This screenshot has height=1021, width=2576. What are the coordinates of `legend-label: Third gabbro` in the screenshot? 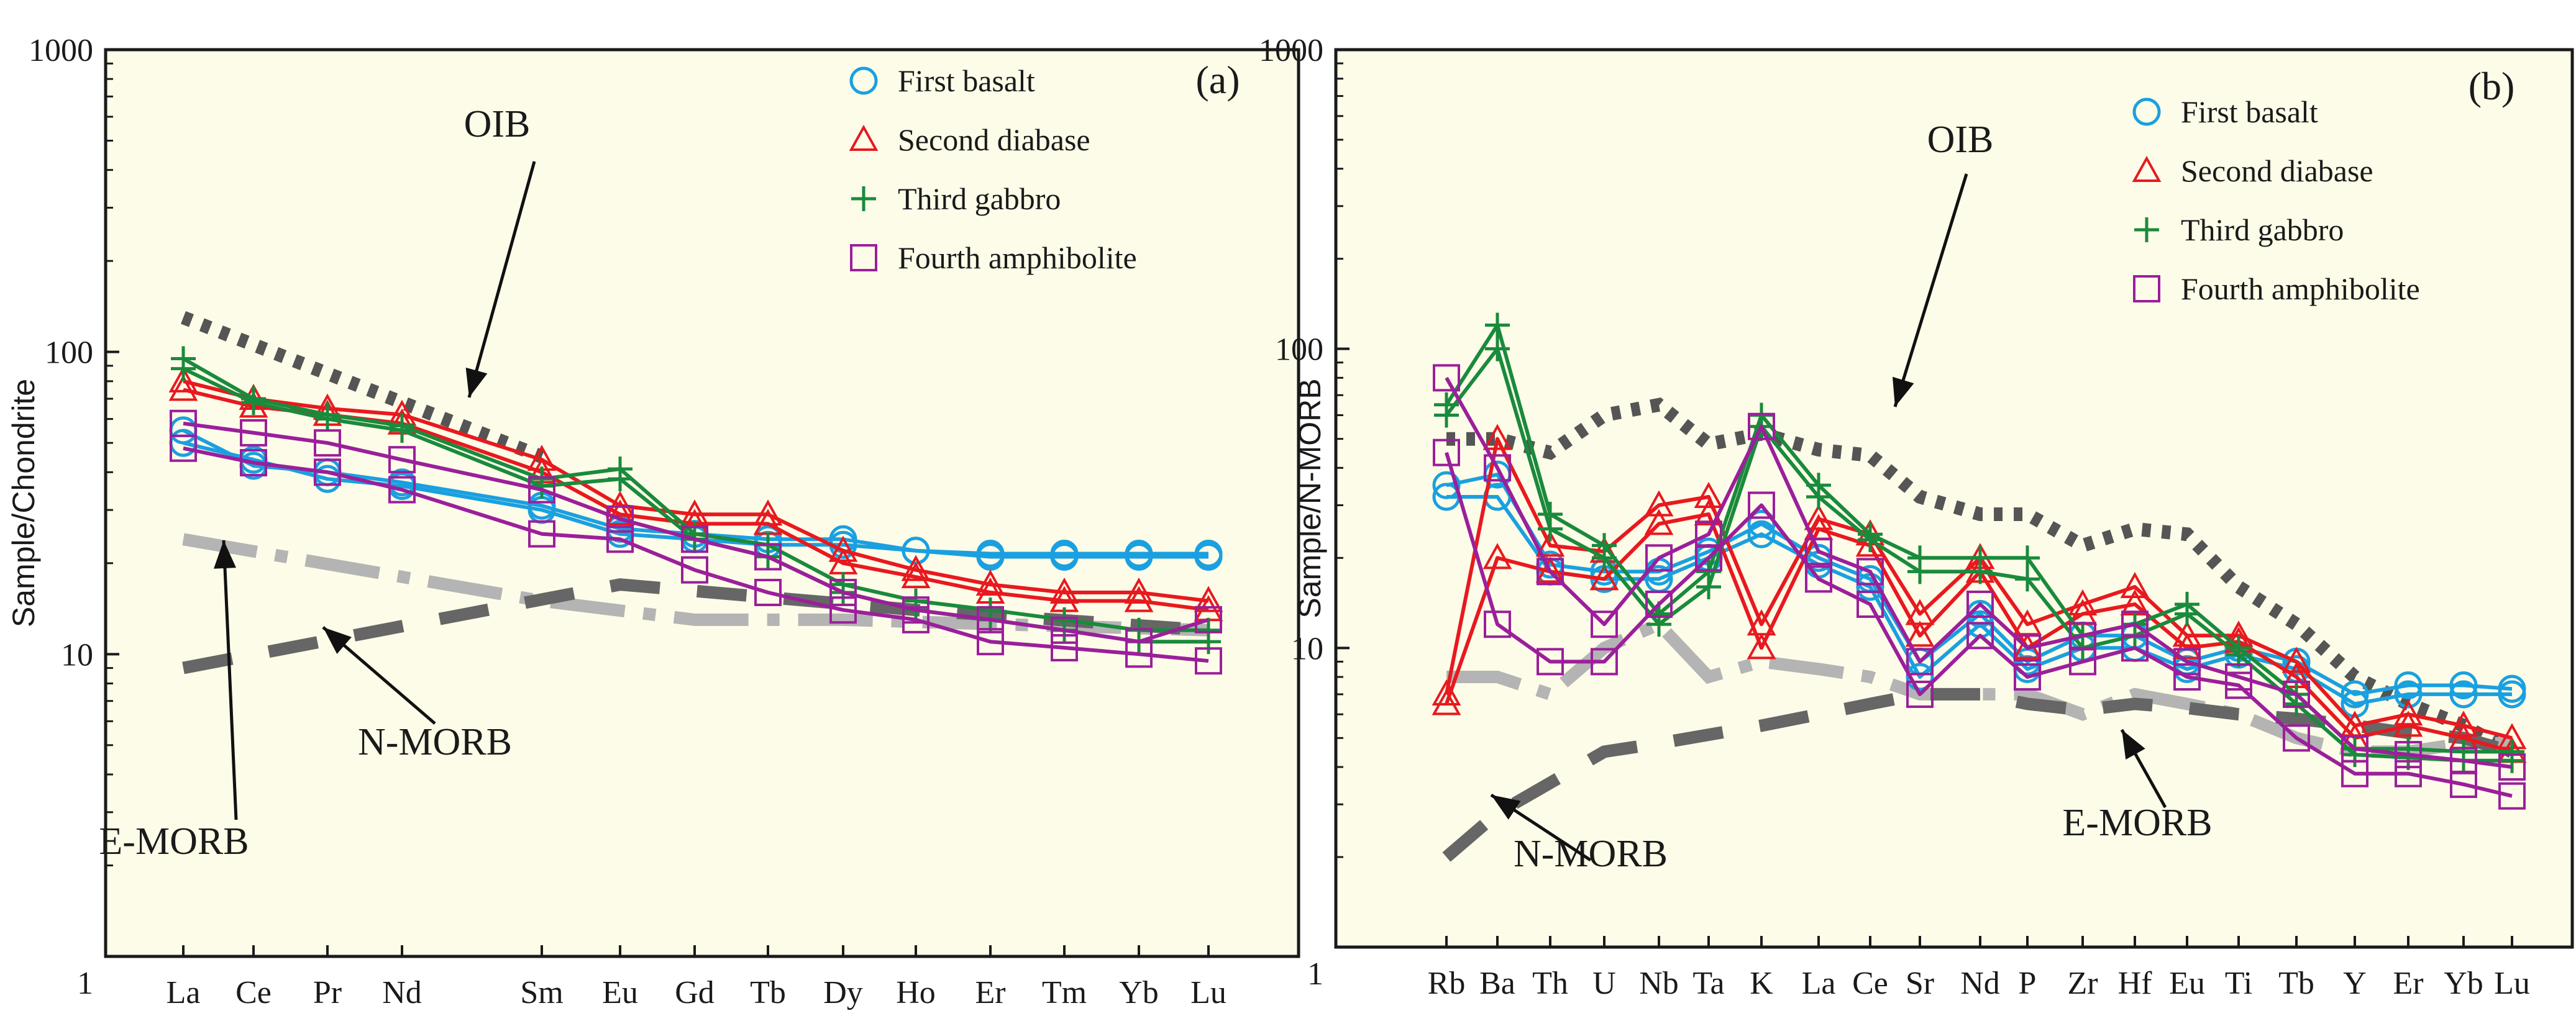 It's located at (2262, 230).